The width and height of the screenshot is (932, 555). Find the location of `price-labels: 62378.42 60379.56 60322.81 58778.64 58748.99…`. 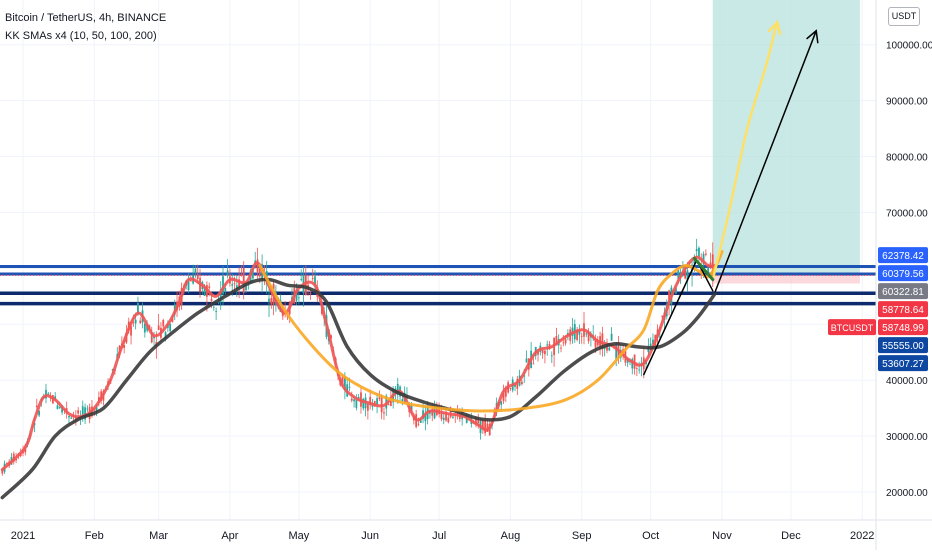

price-labels: 62378.42 60379.56 60322.81 58778.64 58748.99… is located at coordinates (878, 309).